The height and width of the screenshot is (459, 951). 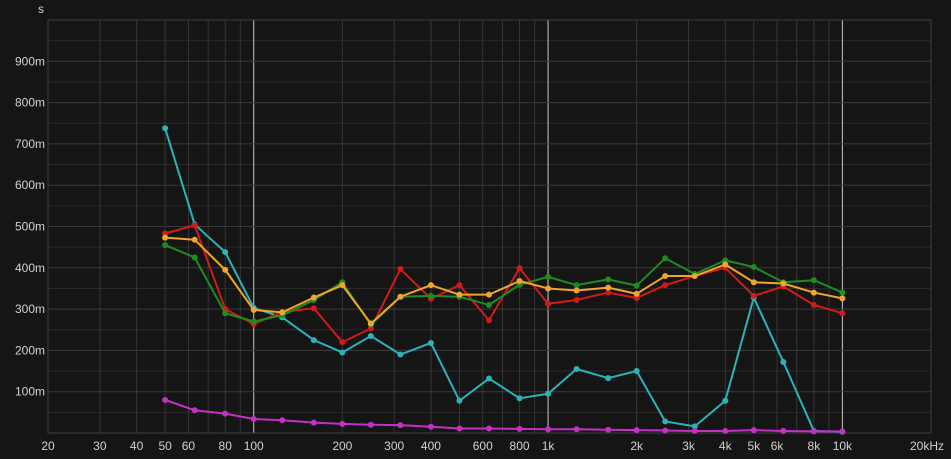 What do you see at coordinates (41, 9) in the screenshot?
I see `y-axis-unit-label: s` at bounding box center [41, 9].